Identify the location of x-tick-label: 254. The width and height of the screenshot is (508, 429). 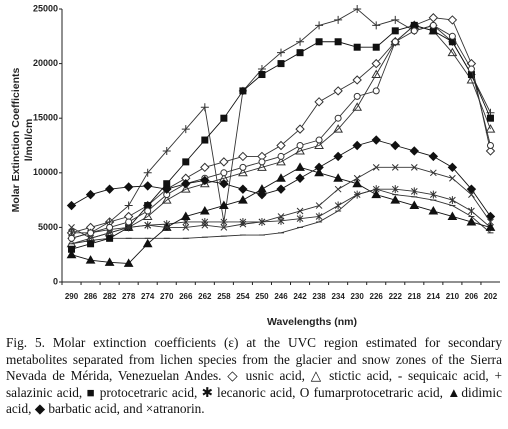
(243, 296).